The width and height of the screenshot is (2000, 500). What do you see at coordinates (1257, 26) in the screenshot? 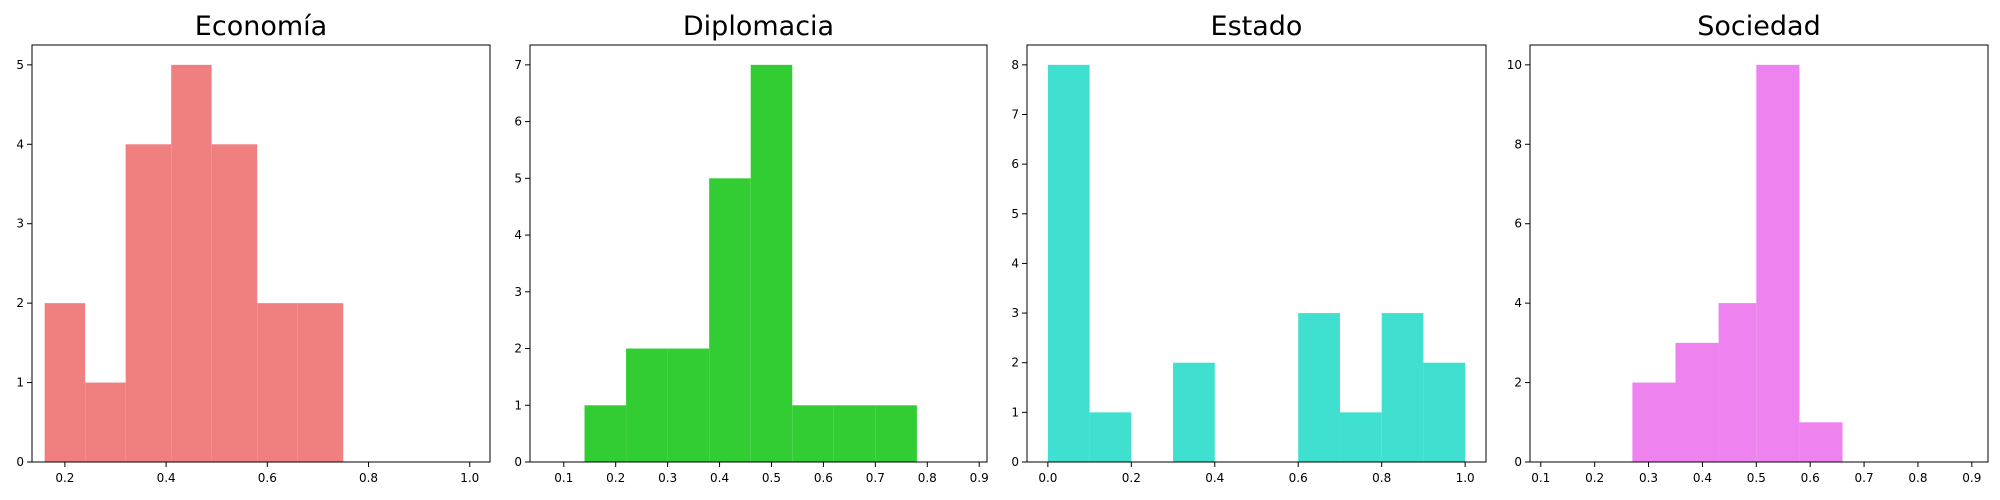
I see `chart-title: Estado` at bounding box center [1257, 26].